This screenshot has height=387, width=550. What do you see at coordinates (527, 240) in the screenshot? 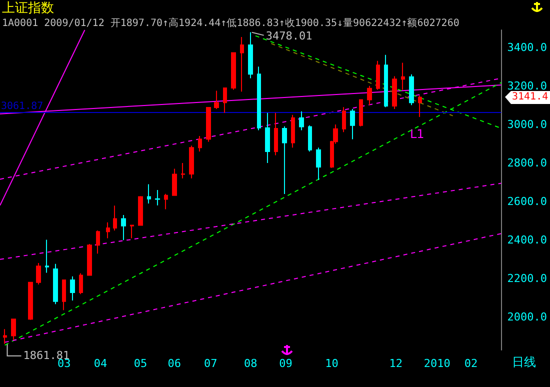
I see `y-tick-label: 2400.0` at bounding box center [527, 240].